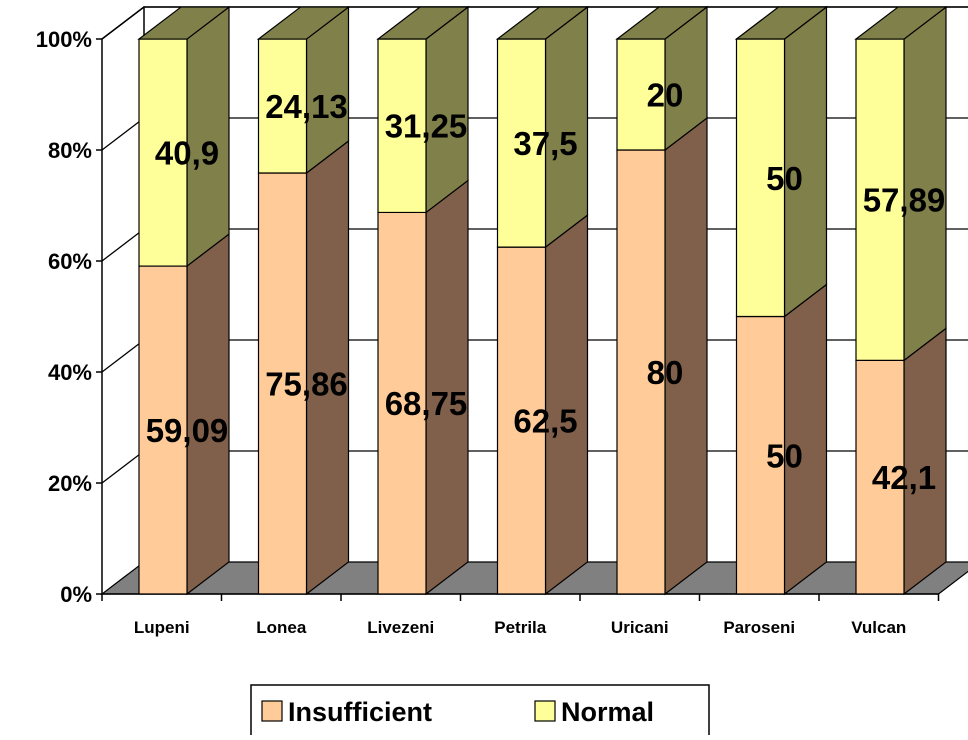 Image resolution: width=968 pixels, height=740 pixels. Describe the element at coordinates (272, 711) in the screenshot. I see `legend-swatch-insufficient` at that location.